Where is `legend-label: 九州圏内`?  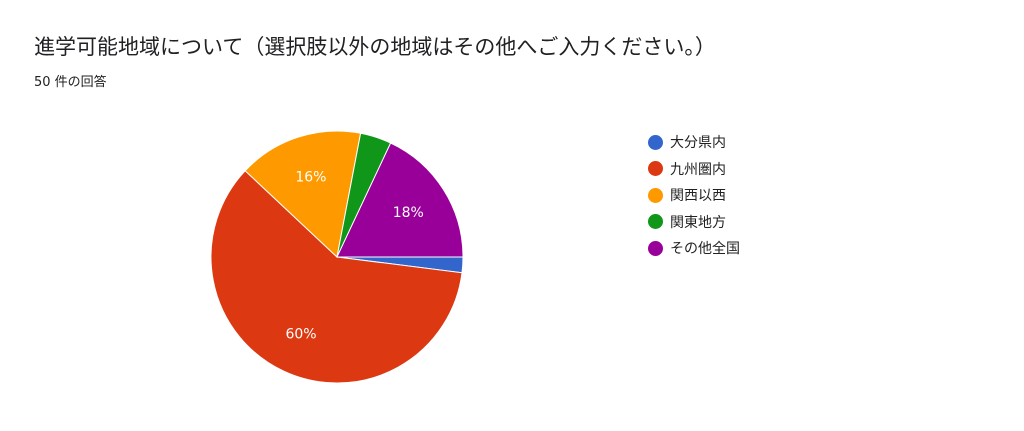
legend-label: 九州圏内 is located at coordinates (698, 169).